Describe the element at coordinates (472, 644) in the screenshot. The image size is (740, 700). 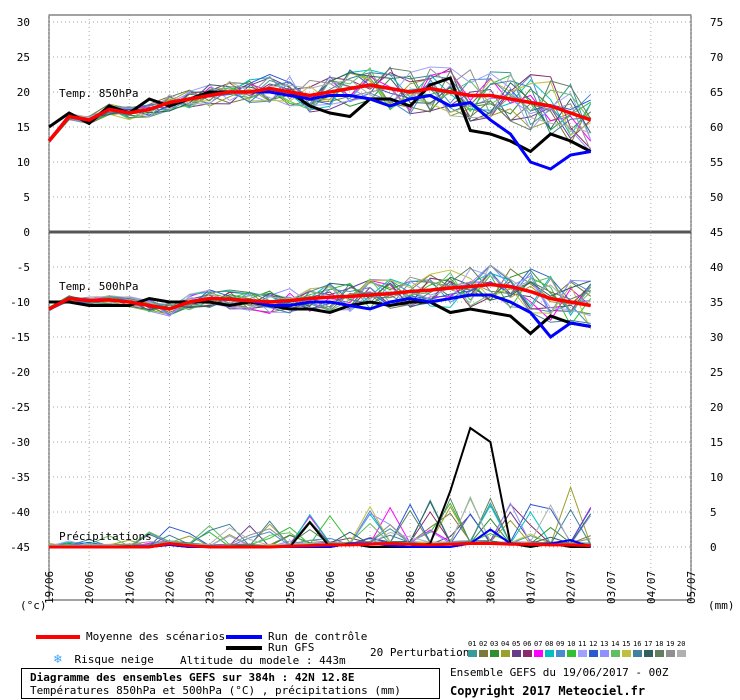
I see `perturbation-number: 01` at that location.